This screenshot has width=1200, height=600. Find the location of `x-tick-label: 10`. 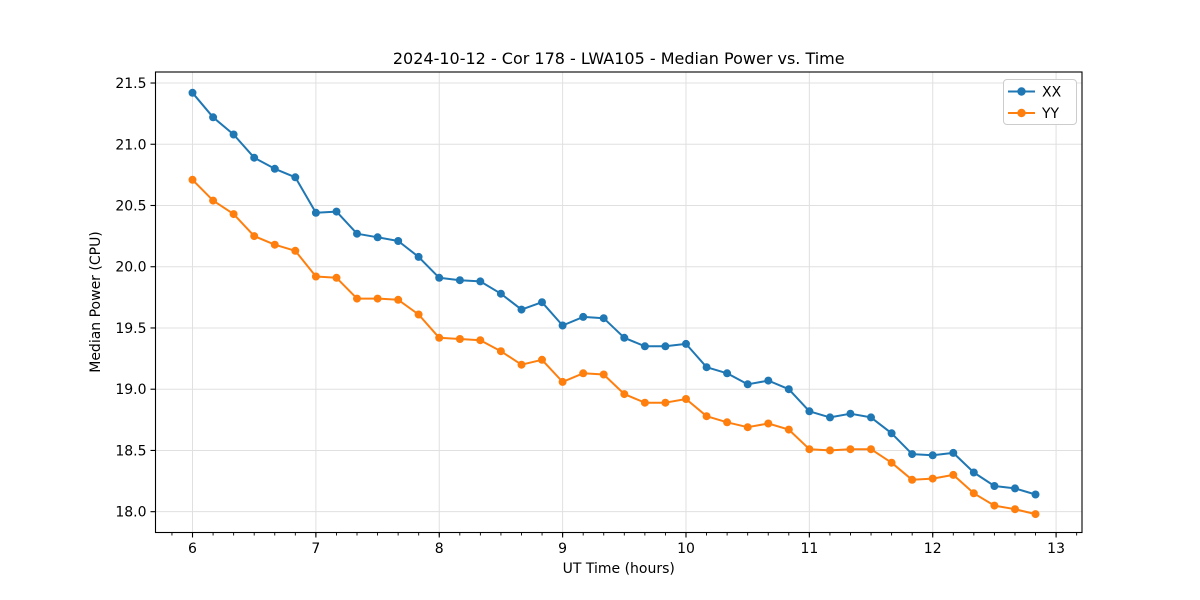

x-tick-label: 10 is located at coordinates (686, 549).